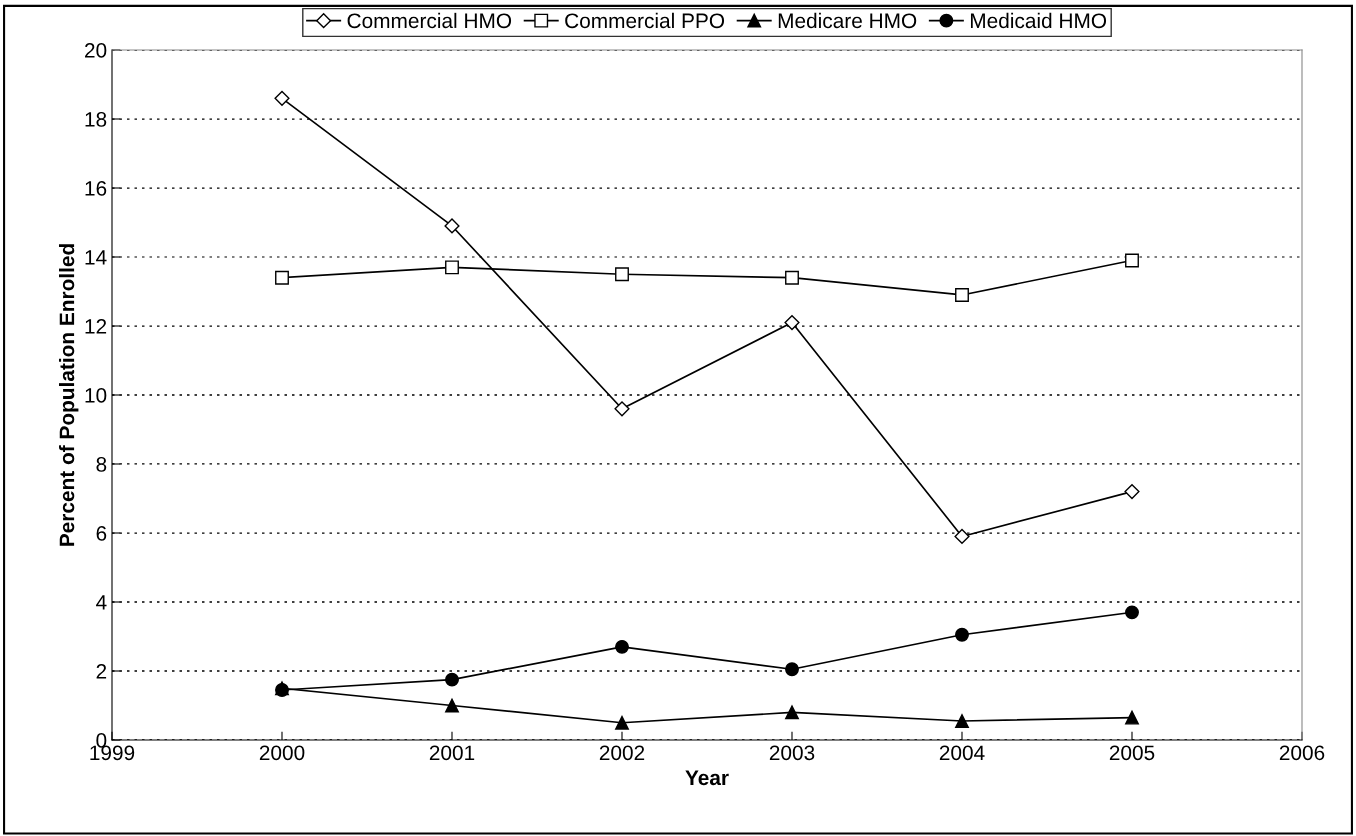  What do you see at coordinates (622, 753) in the screenshot?
I see `x-tick-label: 2002` at bounding box center [622, 753].